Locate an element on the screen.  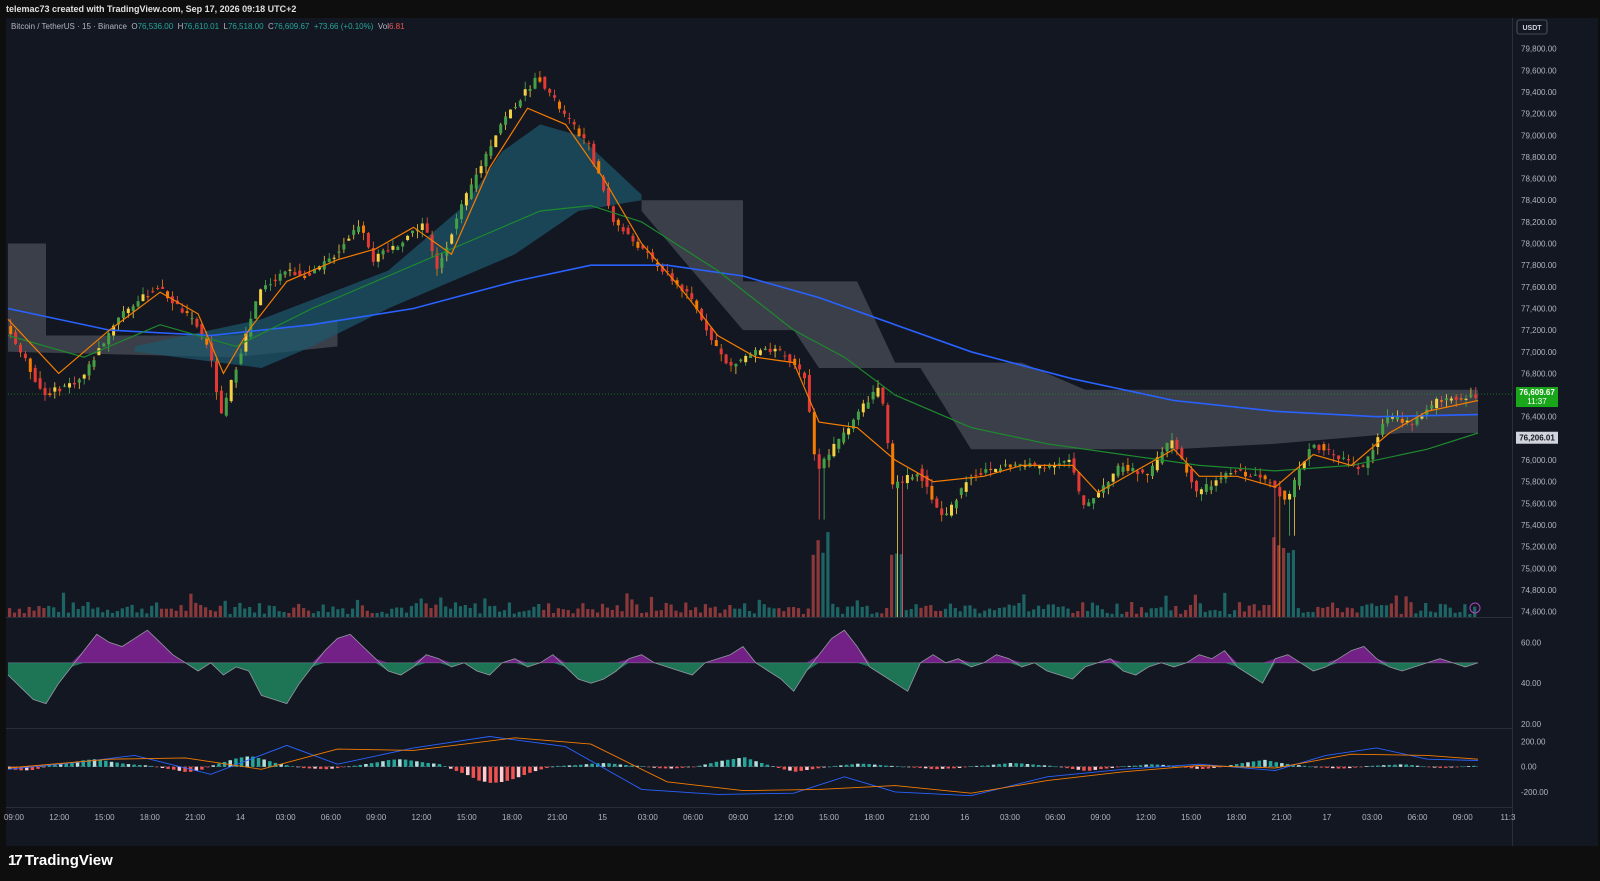
legend-high-label: H is located at coordinates (180, 26).